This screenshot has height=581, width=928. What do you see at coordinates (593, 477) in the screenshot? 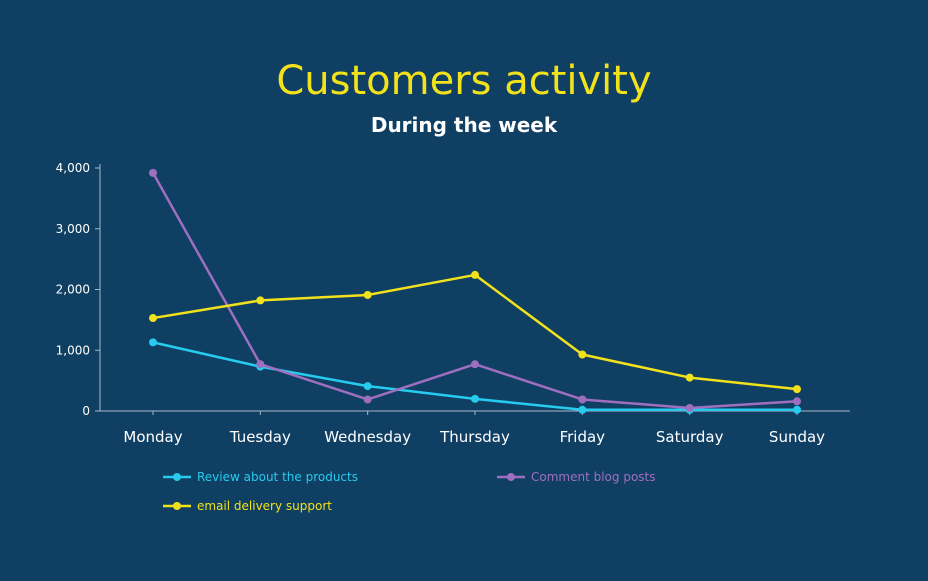
I see `legend-label: Comment blog posts` at bounding box center [593, 477].